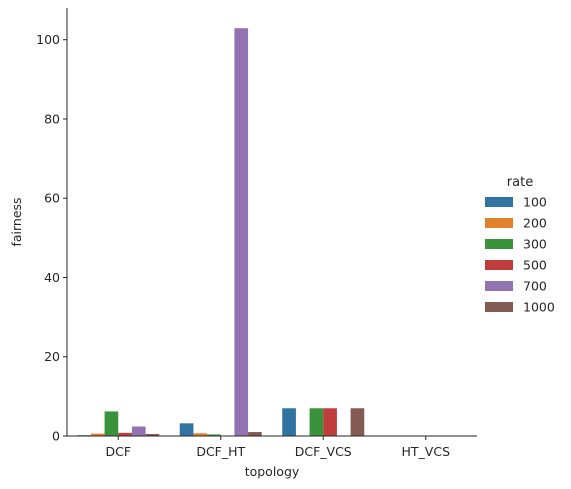  I want to click on y-tick-label: 60, so click(52, 198).